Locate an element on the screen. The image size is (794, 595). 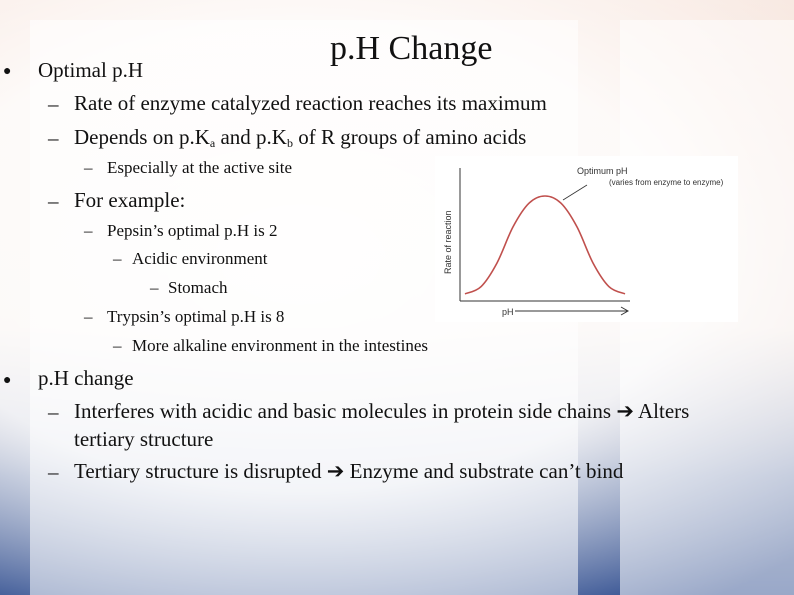
sub-interferes-cont: tertiary structure is located at coordinates (144, 439).